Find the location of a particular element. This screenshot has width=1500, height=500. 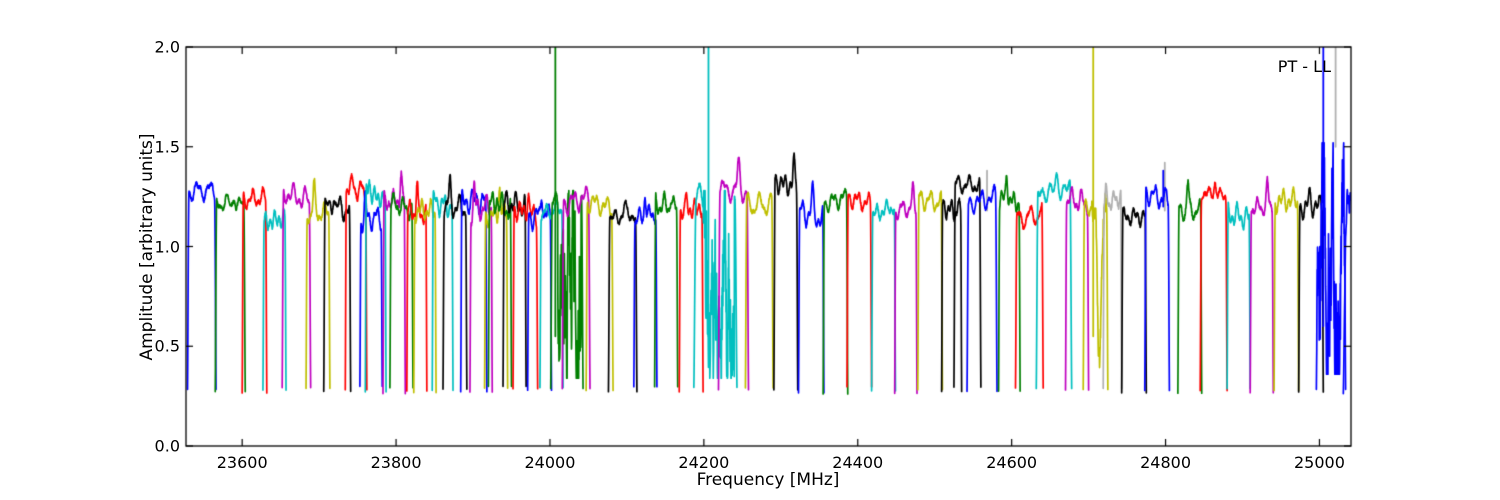

x-tick-label: 25000 is located at coordinates (1319, 462).